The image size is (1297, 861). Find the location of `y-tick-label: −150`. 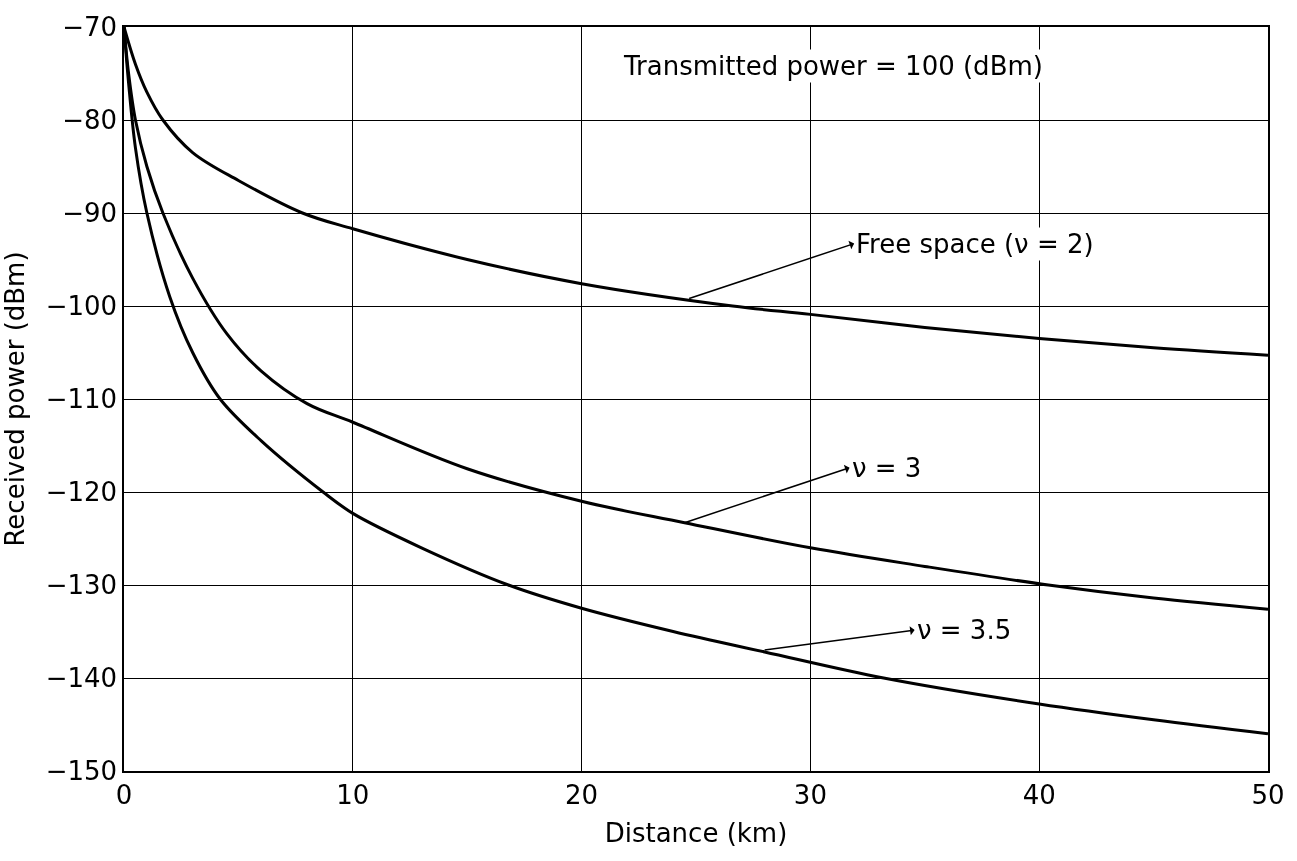

y-tick-label: −150 is located at coordinates (81, 771).